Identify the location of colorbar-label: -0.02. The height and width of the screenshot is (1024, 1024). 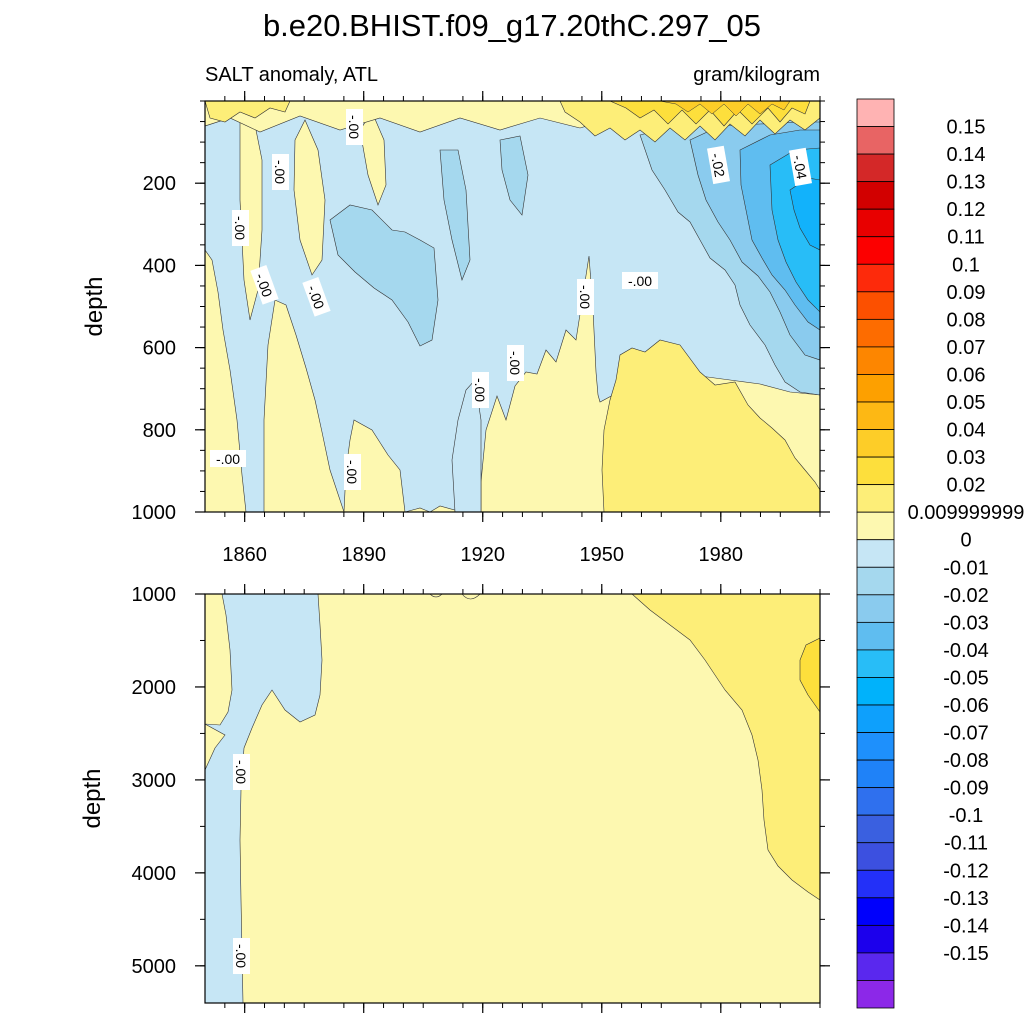
(966, 596).